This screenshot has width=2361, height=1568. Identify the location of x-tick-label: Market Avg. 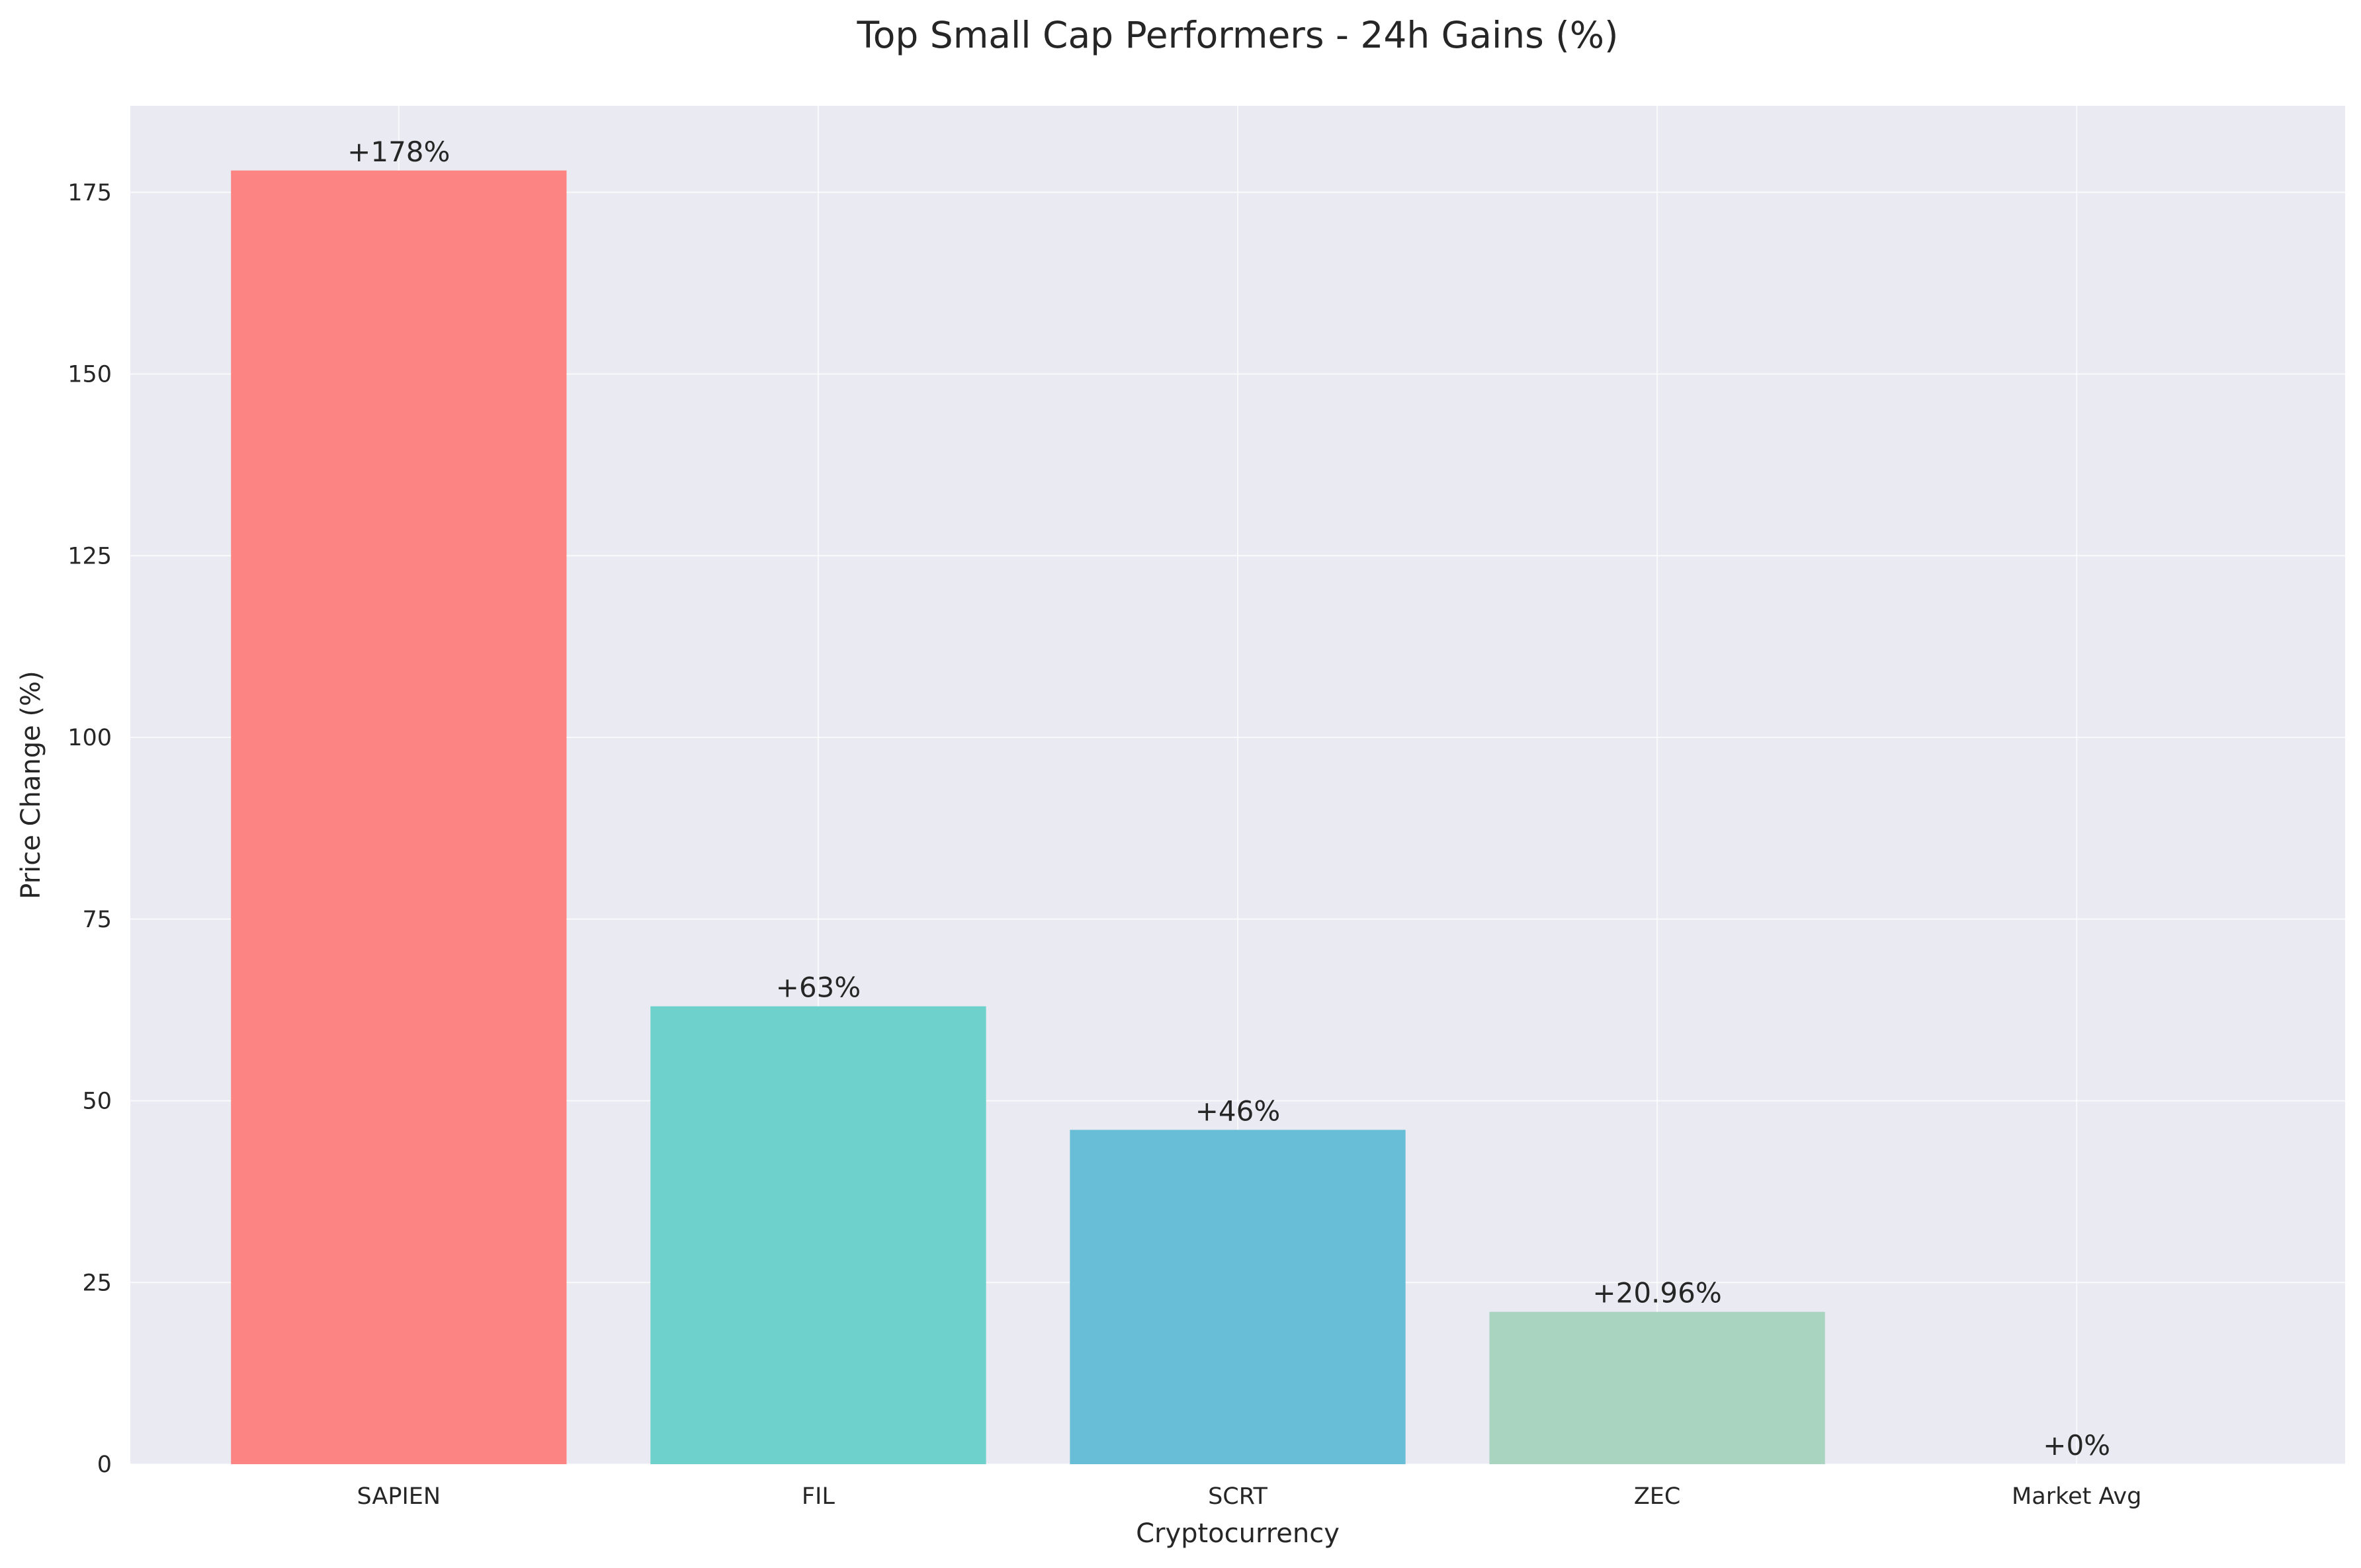
(2076, 1496).